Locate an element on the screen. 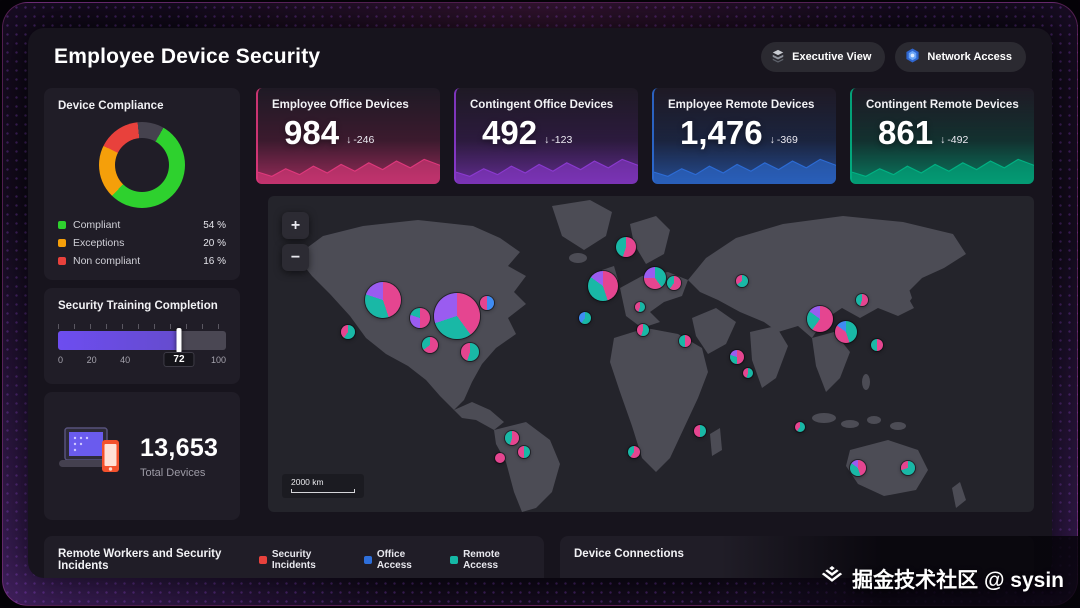 Image resolution: width=1080 pixels, height=608 pixels. header-actions: Executive View Network Access is located at coordinates (893, 57).